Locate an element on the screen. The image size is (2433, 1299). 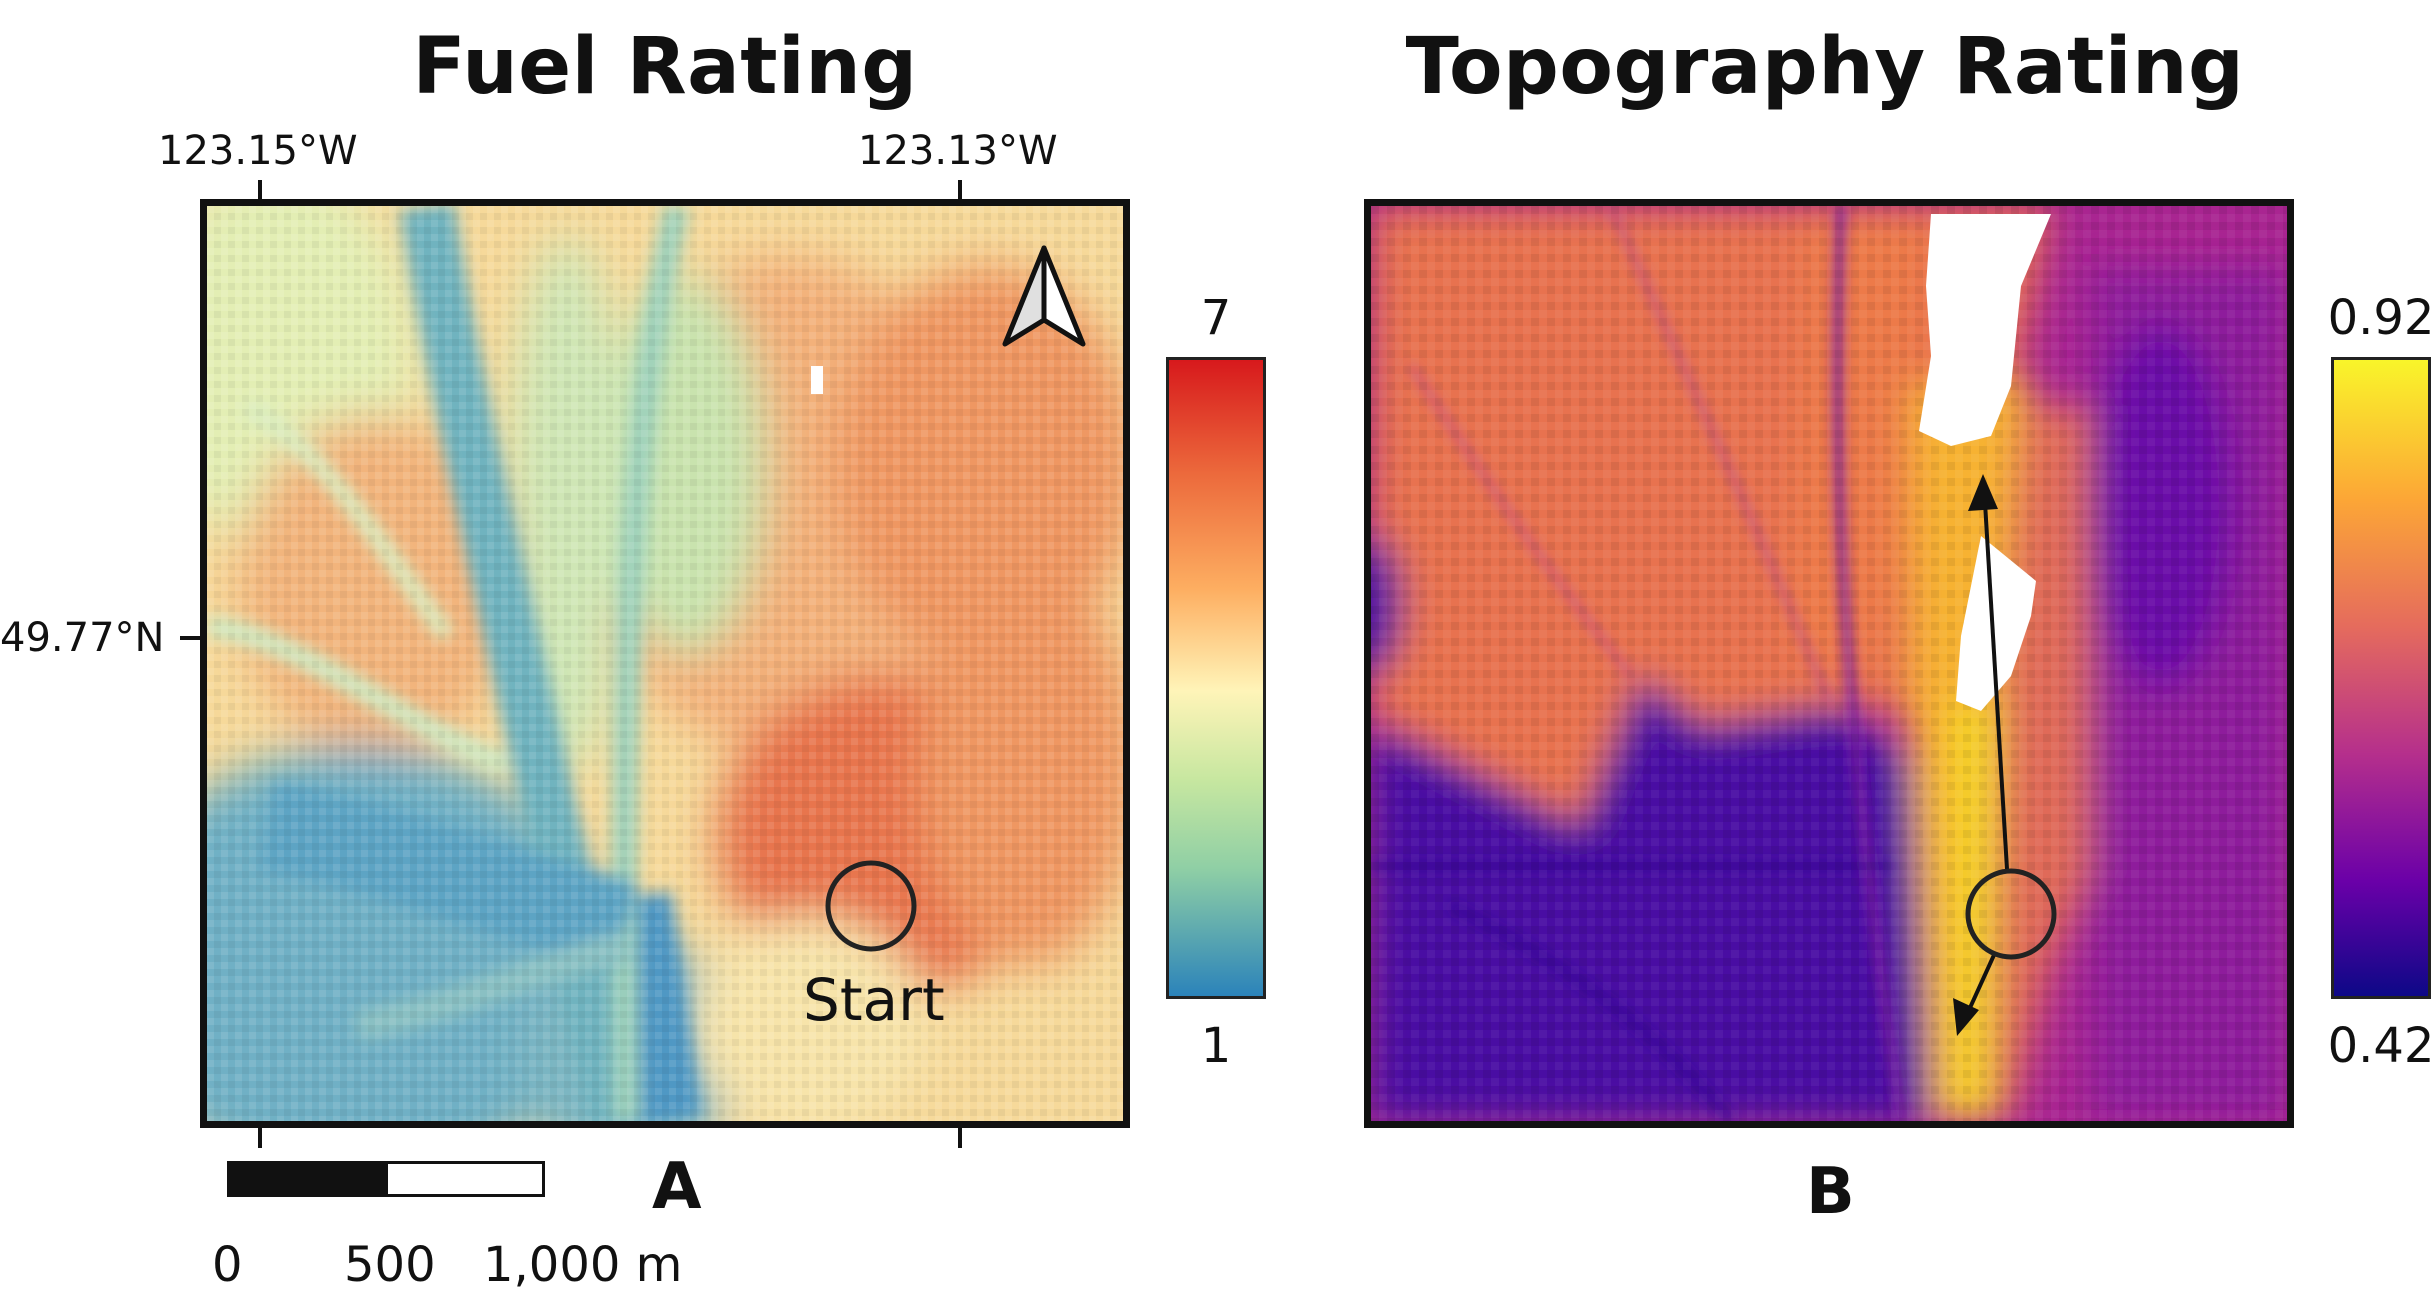
topography-colorbar-min: 0.42 is located at coordinates (2380, 1046).